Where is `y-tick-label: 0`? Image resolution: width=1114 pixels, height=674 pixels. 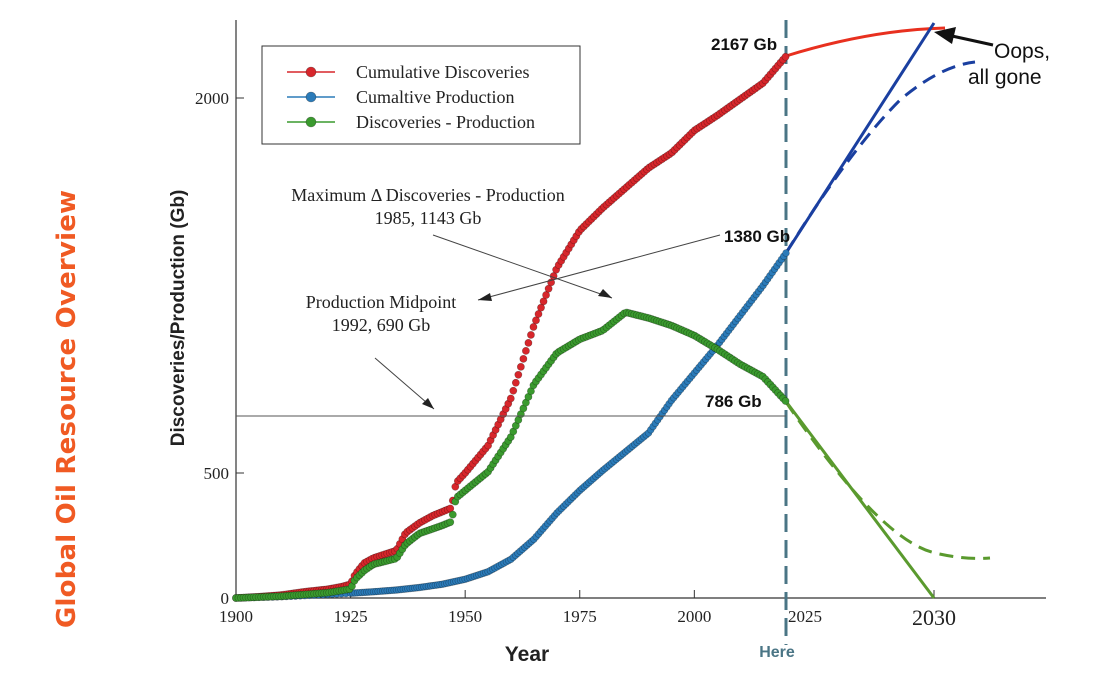 y-tick-label: 0 is located at coordinates (225, 598).